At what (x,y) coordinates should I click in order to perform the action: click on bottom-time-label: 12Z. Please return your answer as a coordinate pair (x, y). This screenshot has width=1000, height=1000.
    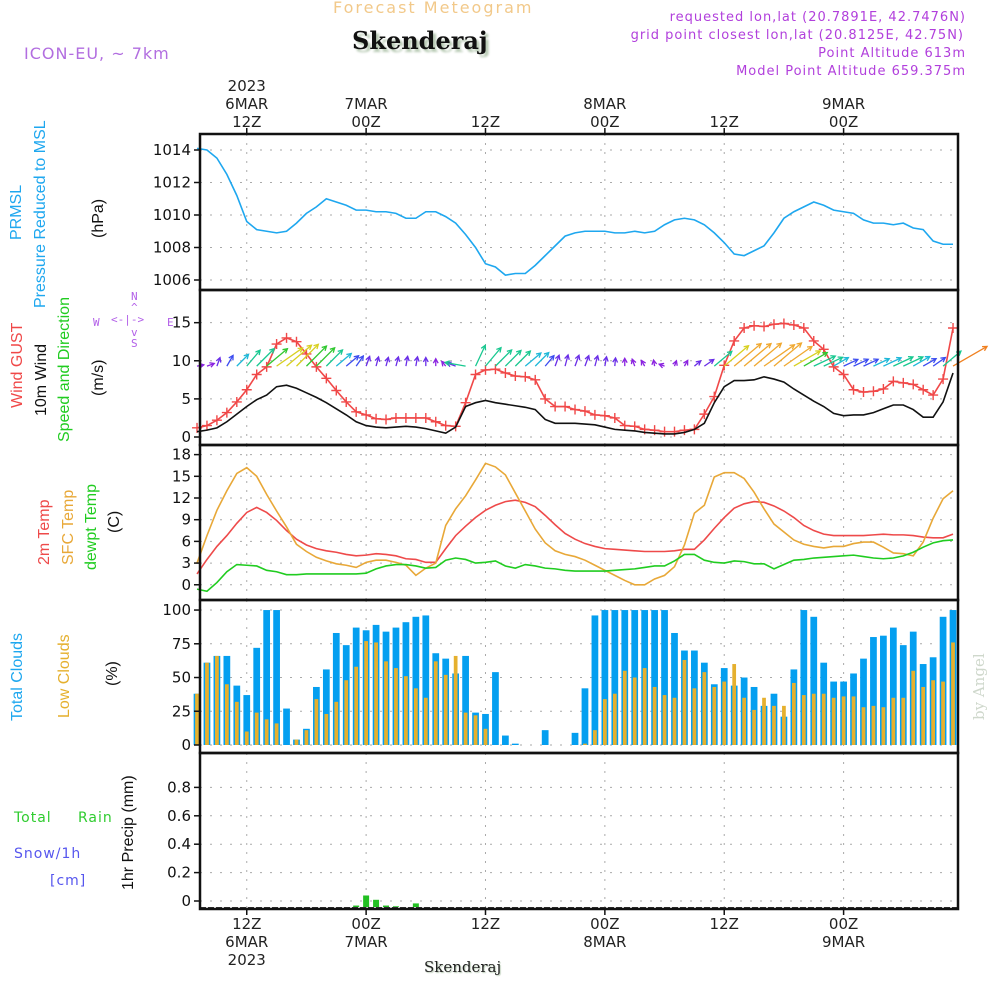
    Looking at the image, I should click on (485, 924).